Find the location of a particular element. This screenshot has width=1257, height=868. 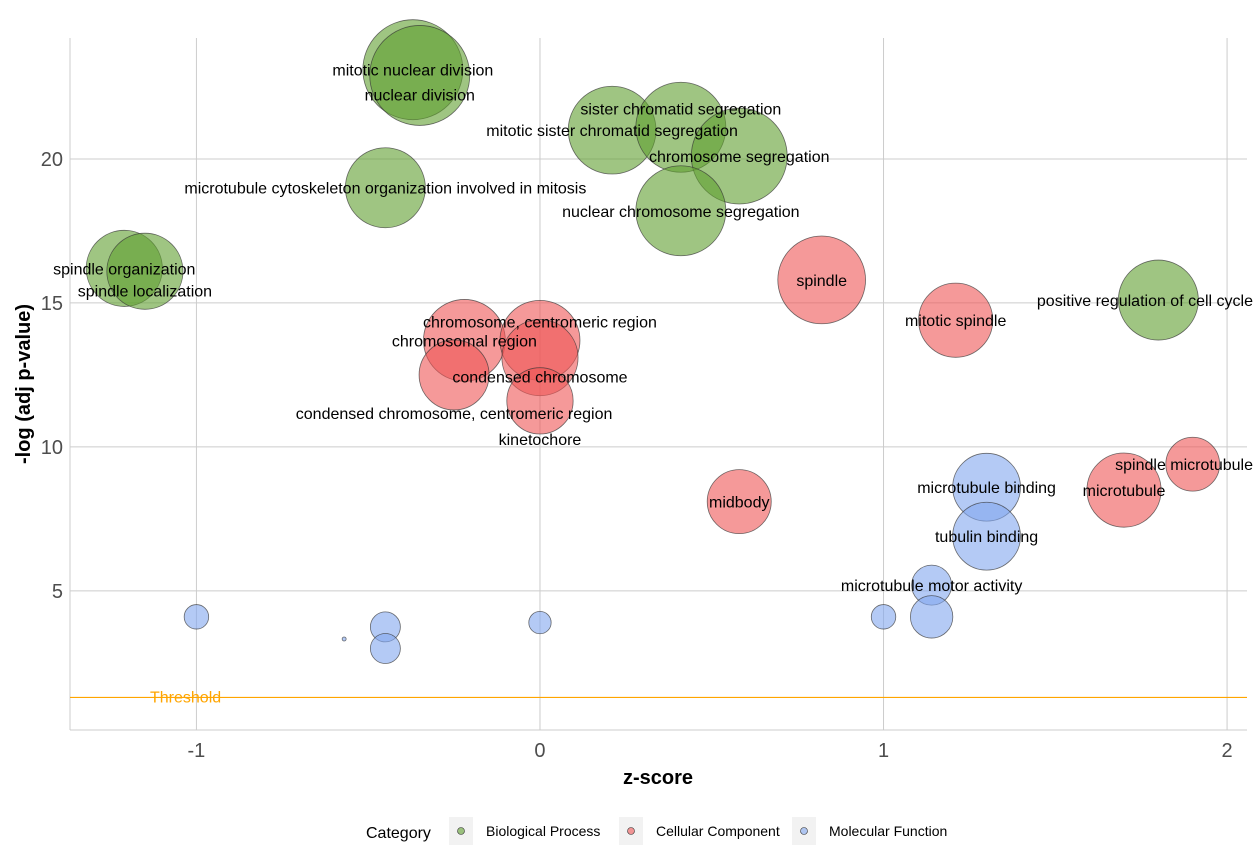

point-label: chromosome segregation is located at coordinates (739, 157).